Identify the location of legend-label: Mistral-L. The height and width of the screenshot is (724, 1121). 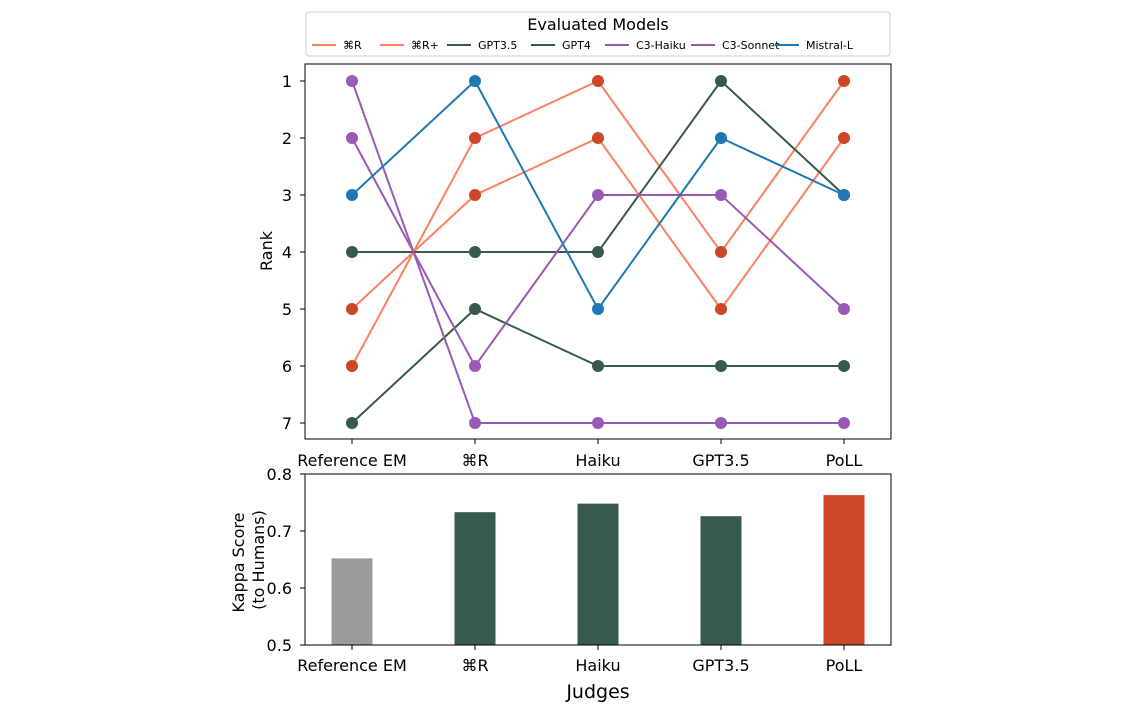
(830, 45).